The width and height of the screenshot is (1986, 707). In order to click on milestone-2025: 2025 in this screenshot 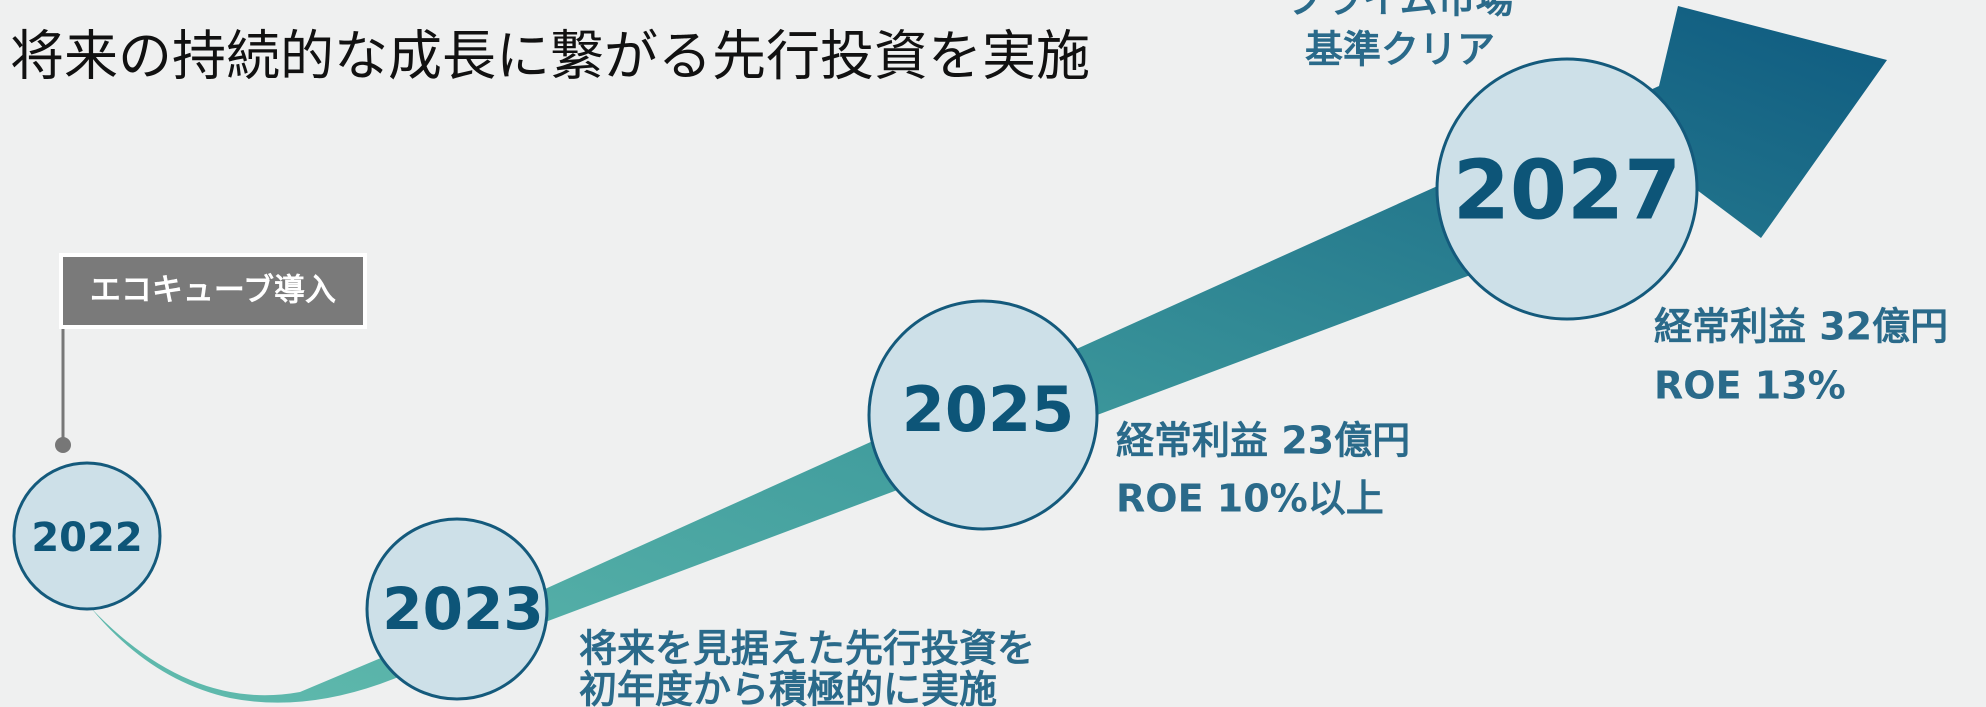, I will do `click(983, 415)`.